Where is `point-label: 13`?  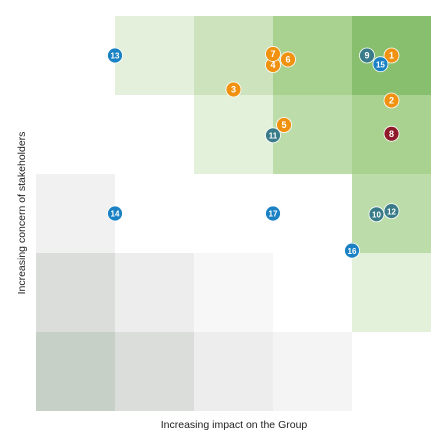
point-label: 13 is located at coordinates (115, 56).